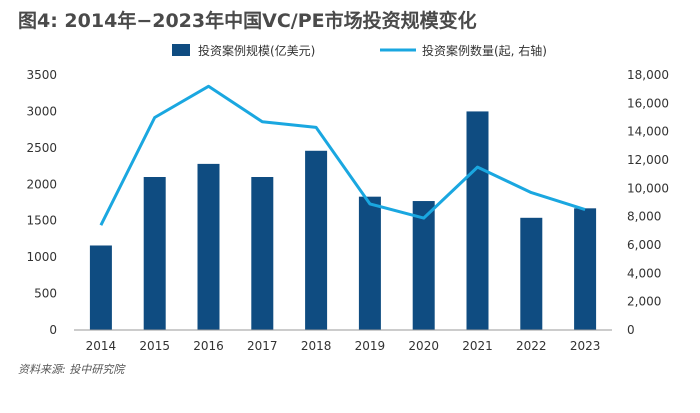 This screenshot has width=700, height=413. Describe the element at coordinates (648, 75) in the screenshot. I see `right-tick-label: 18,000` at that location.